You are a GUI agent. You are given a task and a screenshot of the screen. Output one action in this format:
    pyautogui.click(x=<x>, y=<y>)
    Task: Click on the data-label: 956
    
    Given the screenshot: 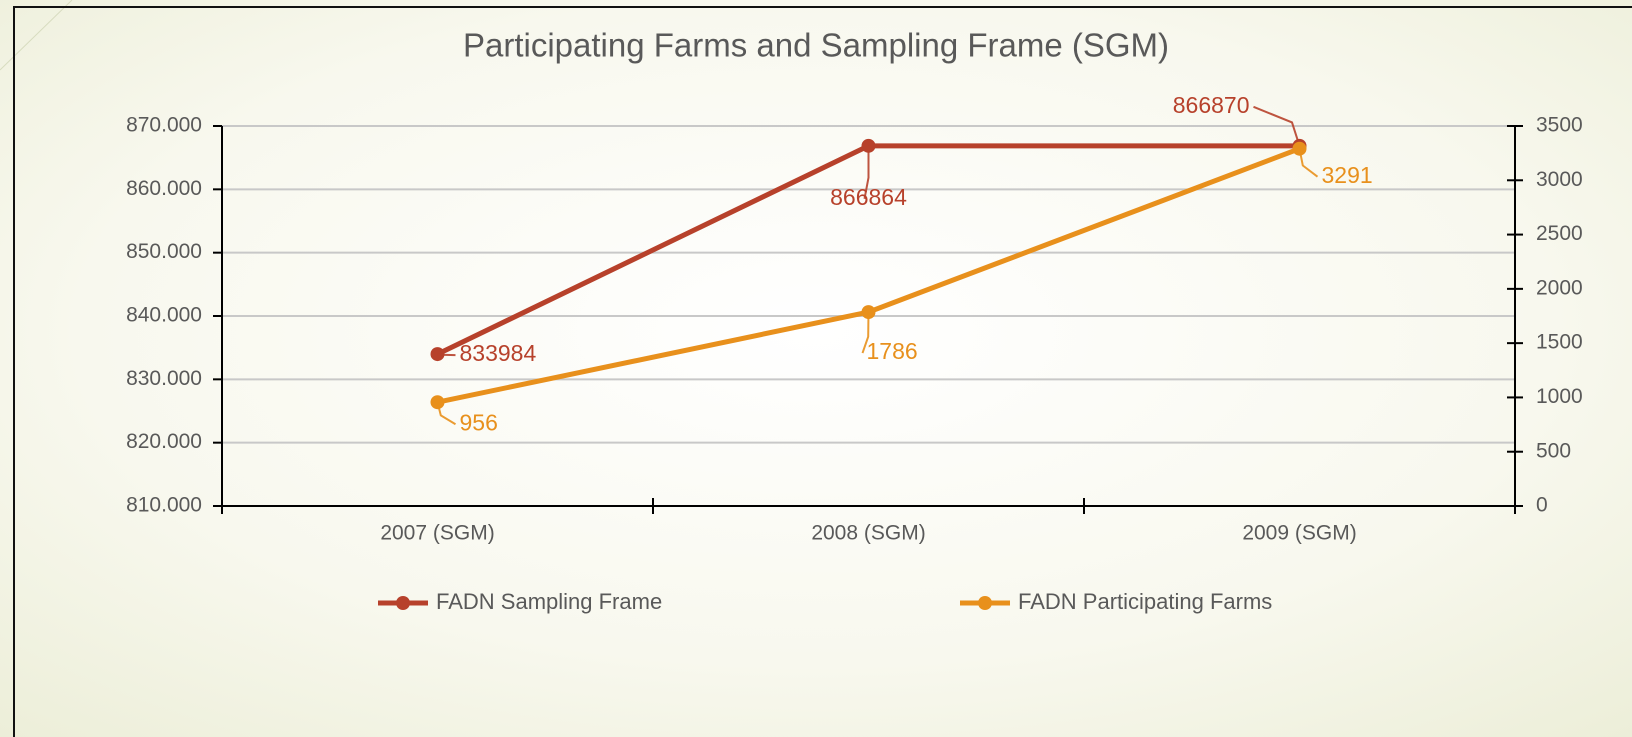 What is the action you would take?
    pyautogui.click(x=479, y=422)
    